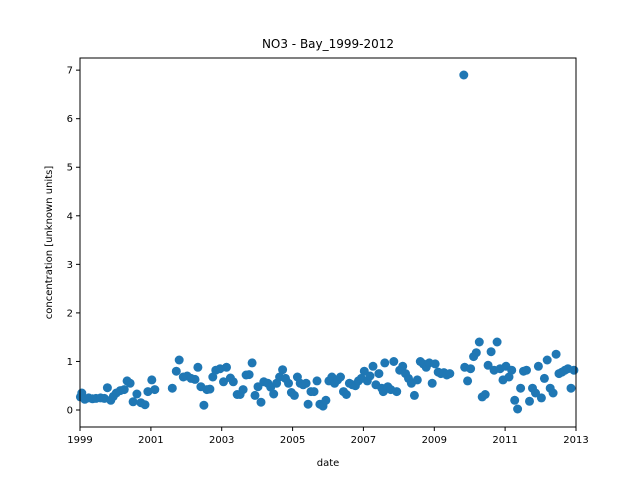 This screenshot has width=640, height=480. Describe the element at coordinates (434, 440) in the screenshot. I see `x-tick-label: 2009` at that location.